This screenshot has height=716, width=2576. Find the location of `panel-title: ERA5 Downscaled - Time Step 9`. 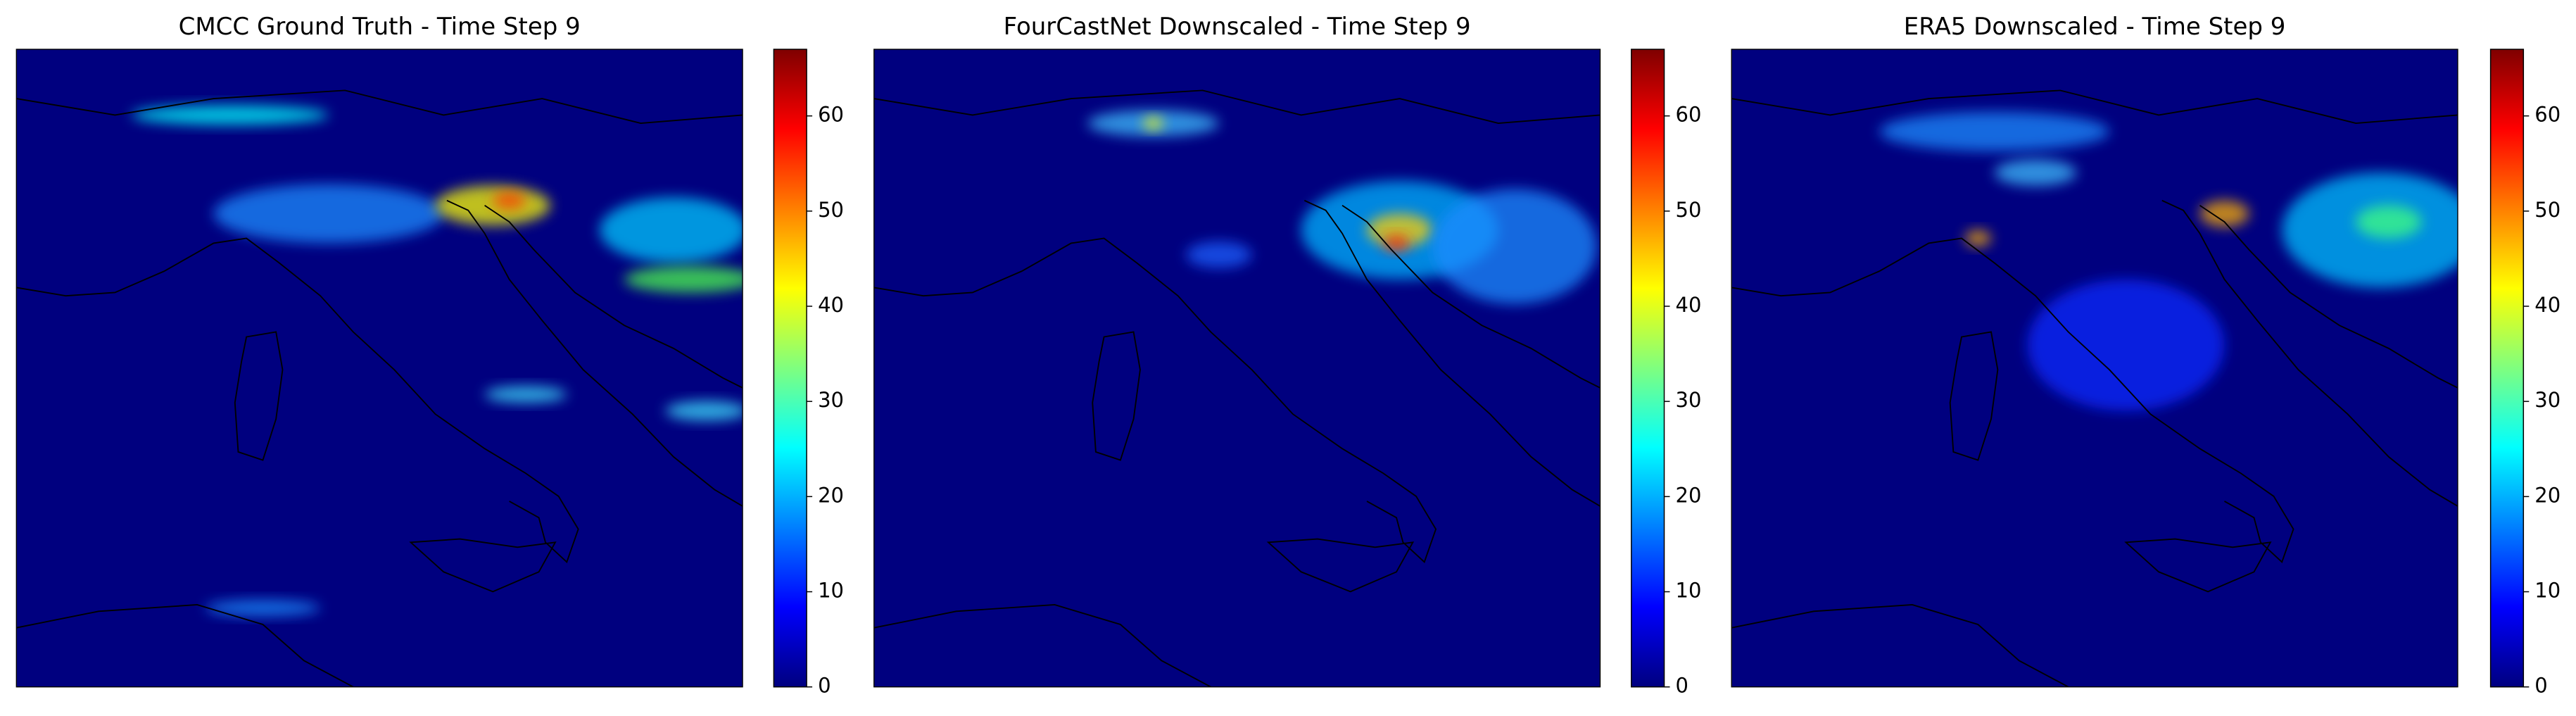

panel-title: ERA5 Downscaled - Time Step 9 is located at coordinates (2095, 27).